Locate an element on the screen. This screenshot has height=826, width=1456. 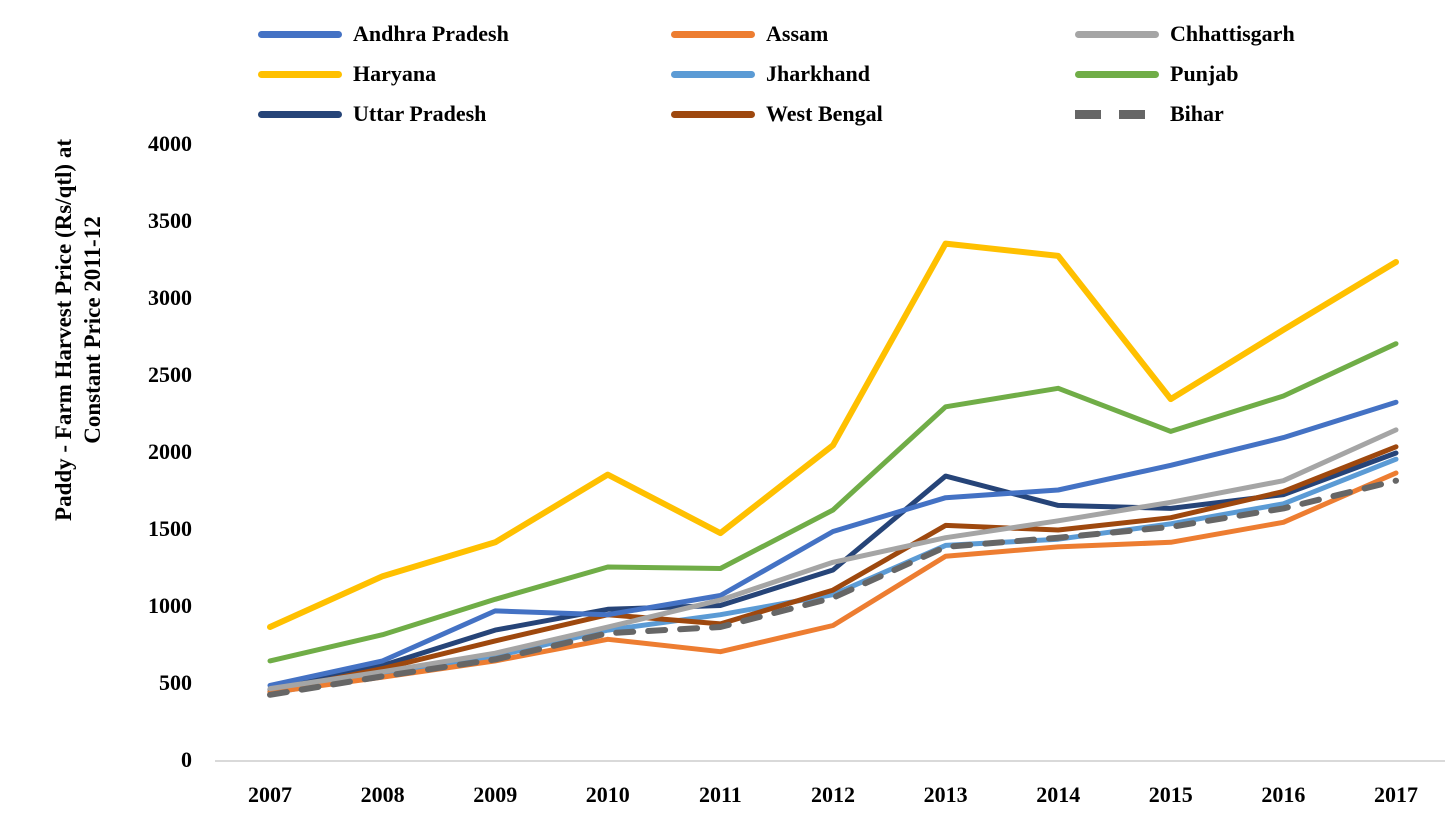
legend-item-jharkhand: Jharkhand is located at coordinates (873, 74).